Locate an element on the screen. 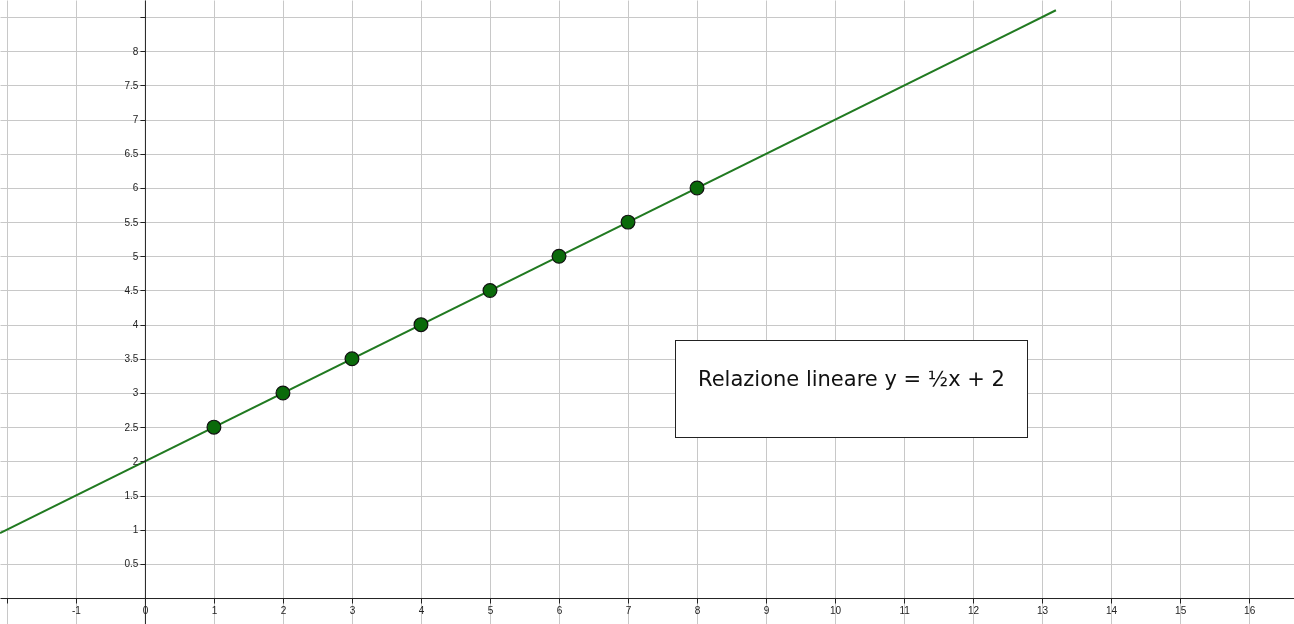 The image size is (1294, 624). x-tick-label: 1 is located at coordinates (214, 610).